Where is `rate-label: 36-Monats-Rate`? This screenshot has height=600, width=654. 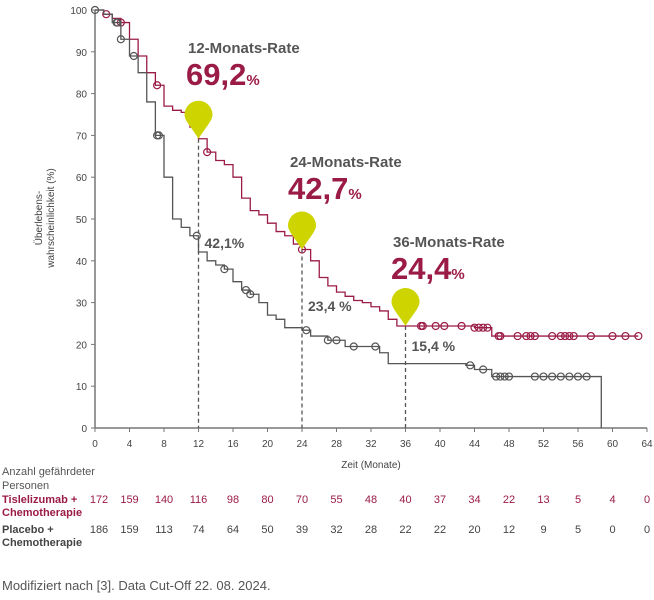
rate-label: 36-Monats-Rate is located at coordinates (449, 242).